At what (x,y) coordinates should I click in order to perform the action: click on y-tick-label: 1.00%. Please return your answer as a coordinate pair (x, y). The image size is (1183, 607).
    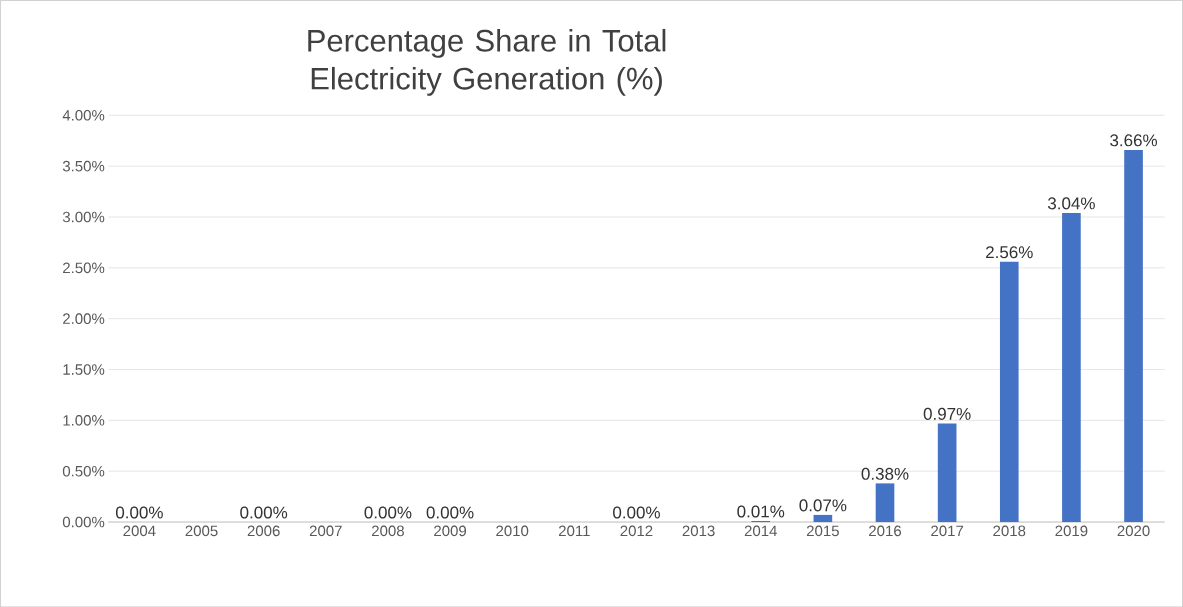
    Looking at the image, I should click on (84, 420).